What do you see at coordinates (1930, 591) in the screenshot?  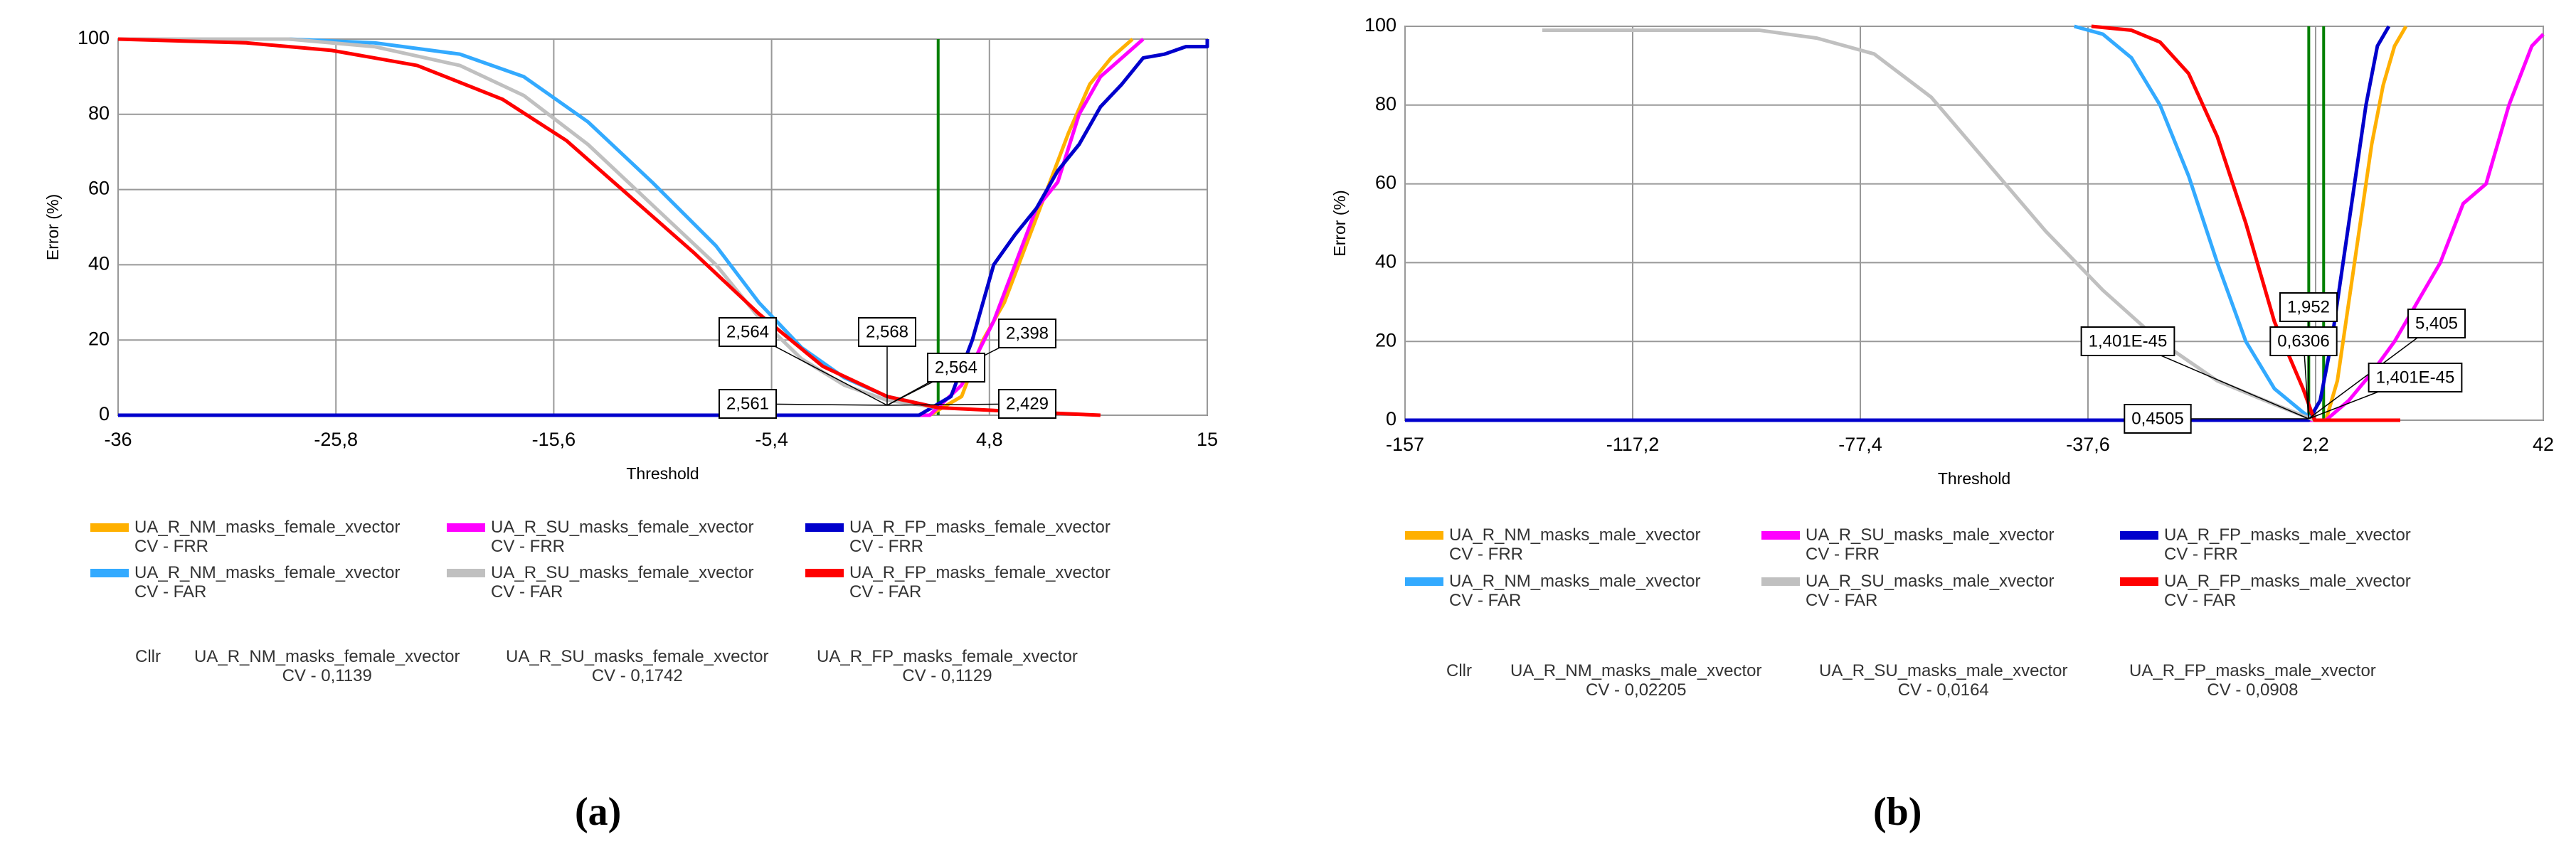 I see `legend-label: UA_R_SU_masks_male_xvector CV - FAR` at bounding box center [1930, 591].